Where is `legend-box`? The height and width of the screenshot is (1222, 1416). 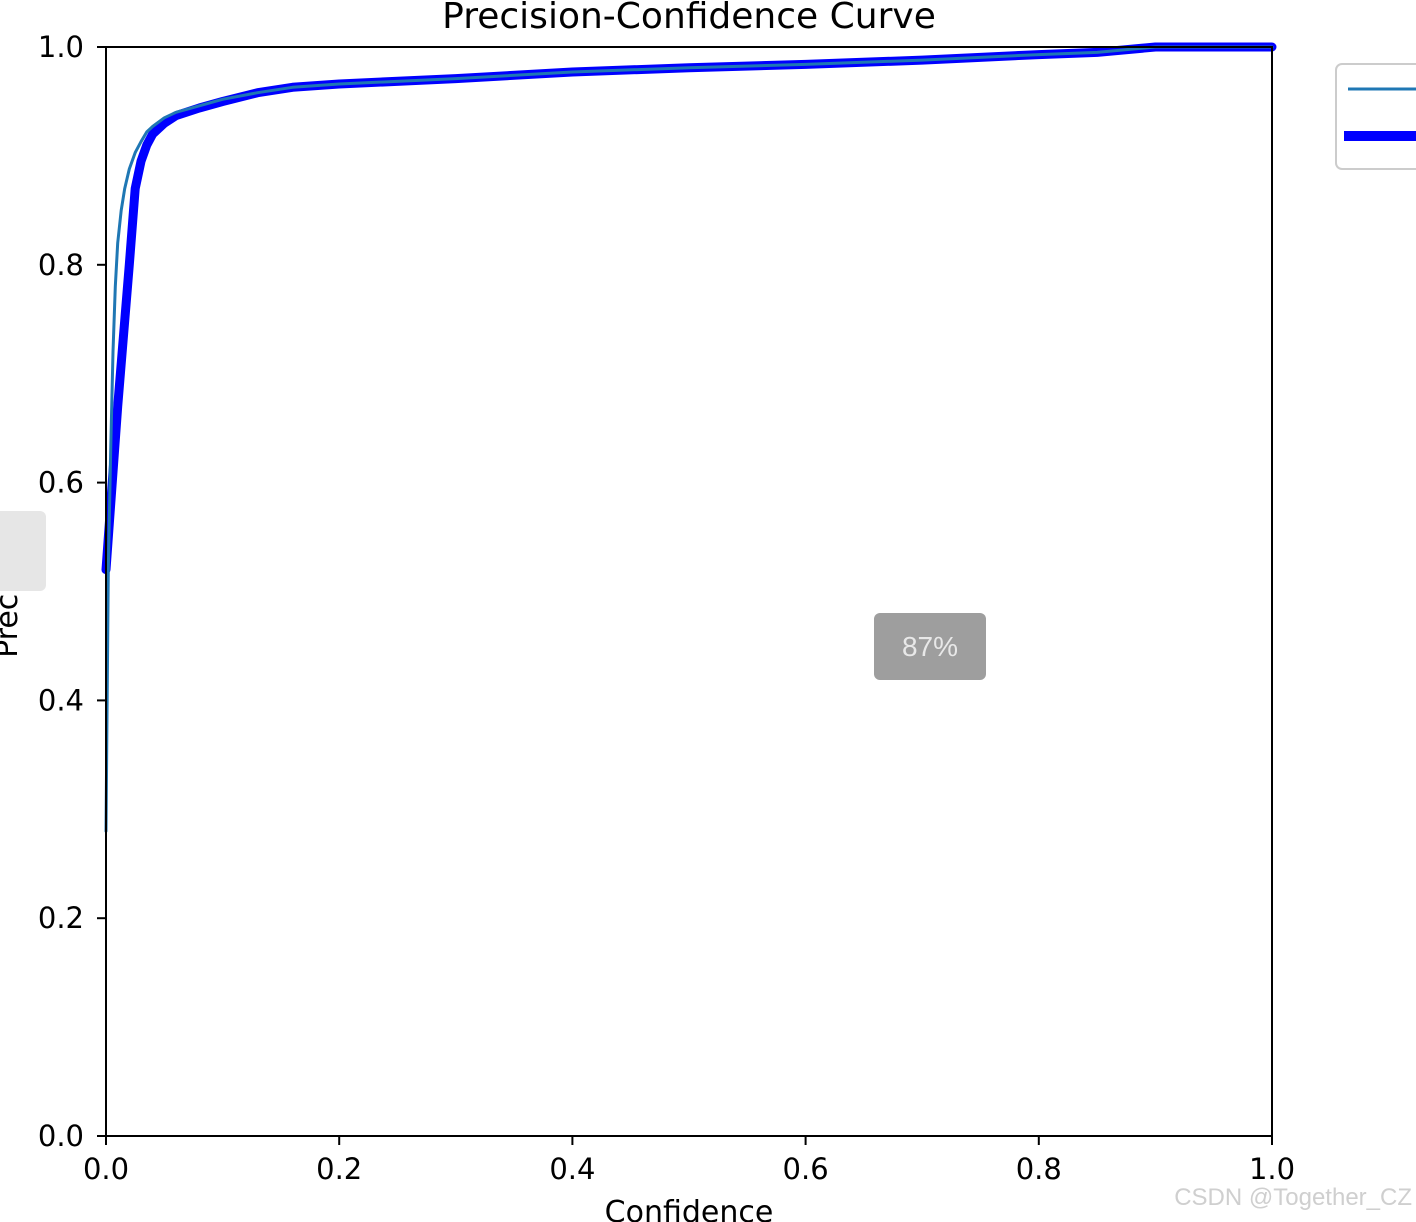 legend-box is located at coordinates (1375, 116).